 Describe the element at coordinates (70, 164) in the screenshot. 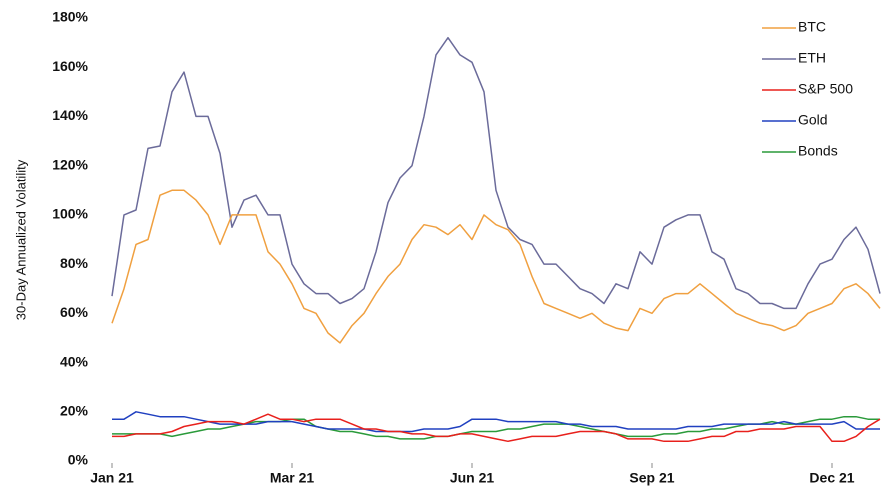

I see `y-tick-label: 120%` at that location.